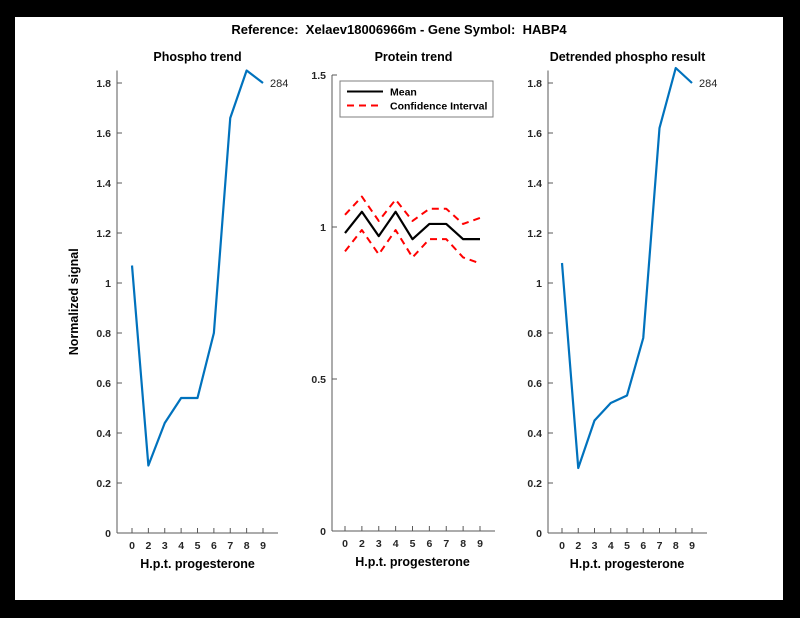 This screenshot has width=800, height=618. Describe the element at coordinates (318, 380) in the screenshot. I see `y-tick-label: 0.5` at that location.